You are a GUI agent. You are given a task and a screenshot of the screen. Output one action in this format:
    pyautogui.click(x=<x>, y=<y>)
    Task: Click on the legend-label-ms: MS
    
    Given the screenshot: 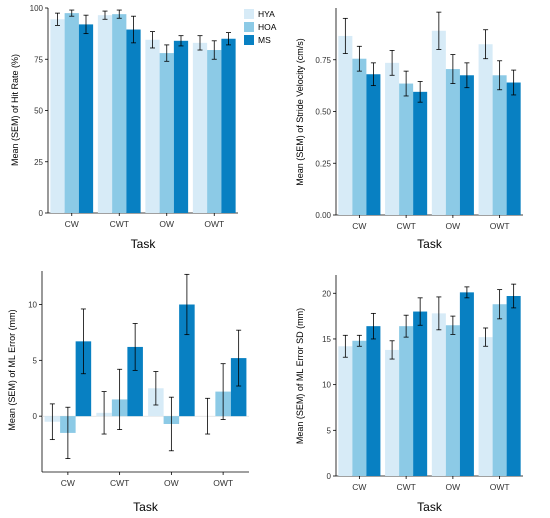 What is the action you would take?
    pyautogui.click(x=264, y=40)
    